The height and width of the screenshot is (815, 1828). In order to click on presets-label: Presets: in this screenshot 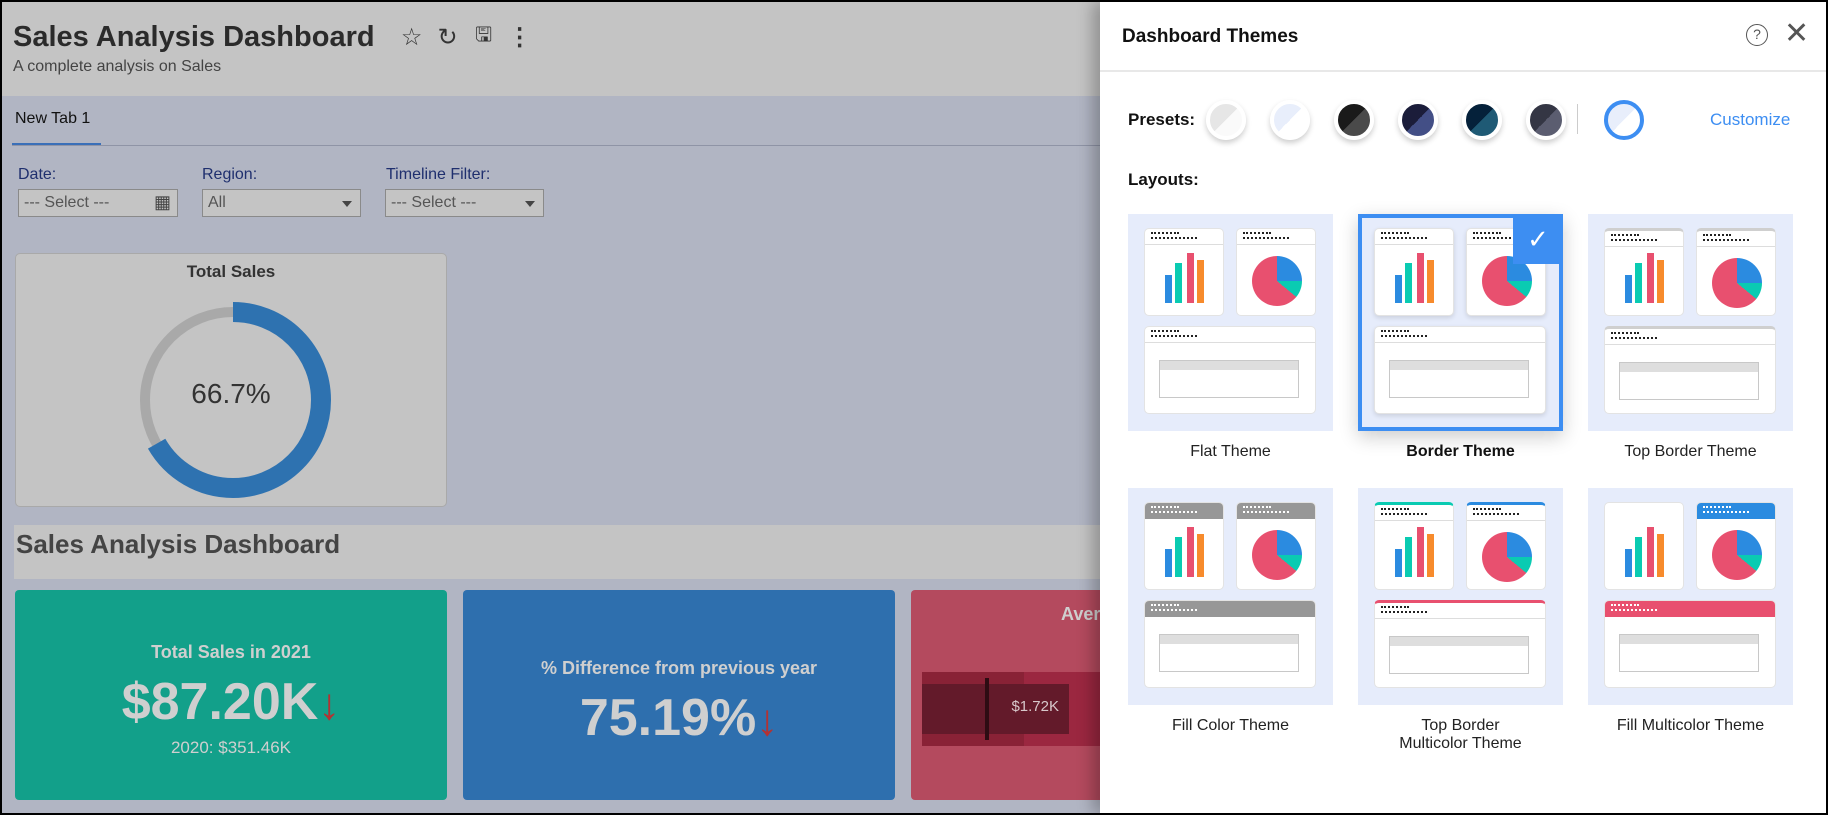, I will do `click(1162, 119)`.